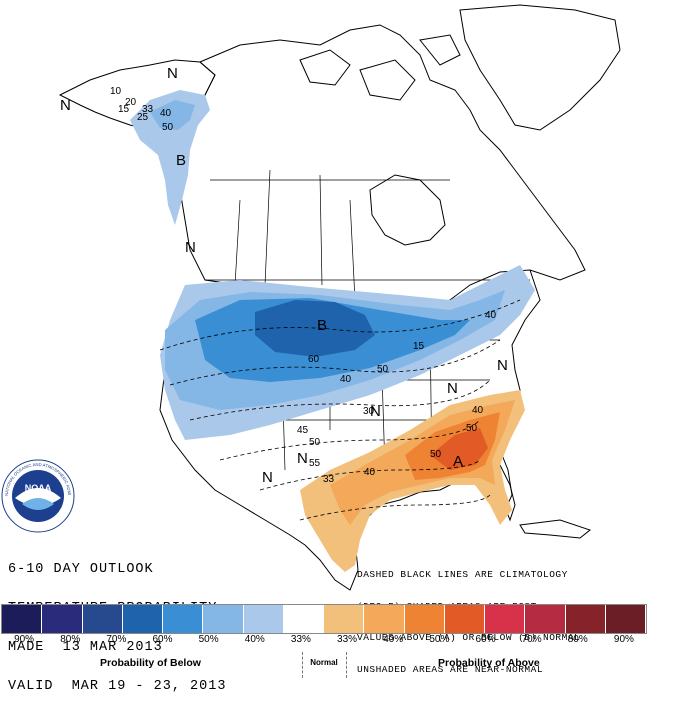 The height and width of the screenshot is (706, 688). I want to click on above-caption: Probability of Above, so click(489, 663).